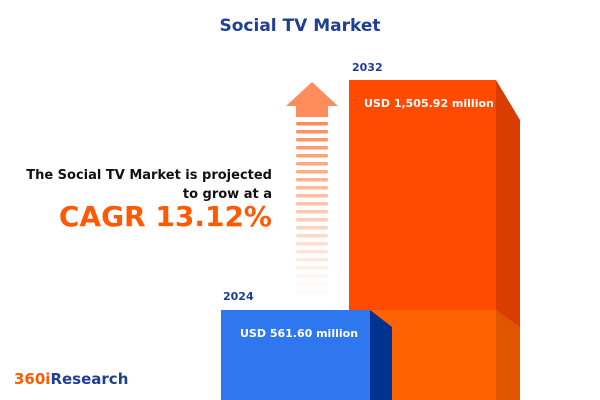  Describe the element at coordinates (238, 296) in the screenshot. I see `year-label-2024: 2024` at that location.